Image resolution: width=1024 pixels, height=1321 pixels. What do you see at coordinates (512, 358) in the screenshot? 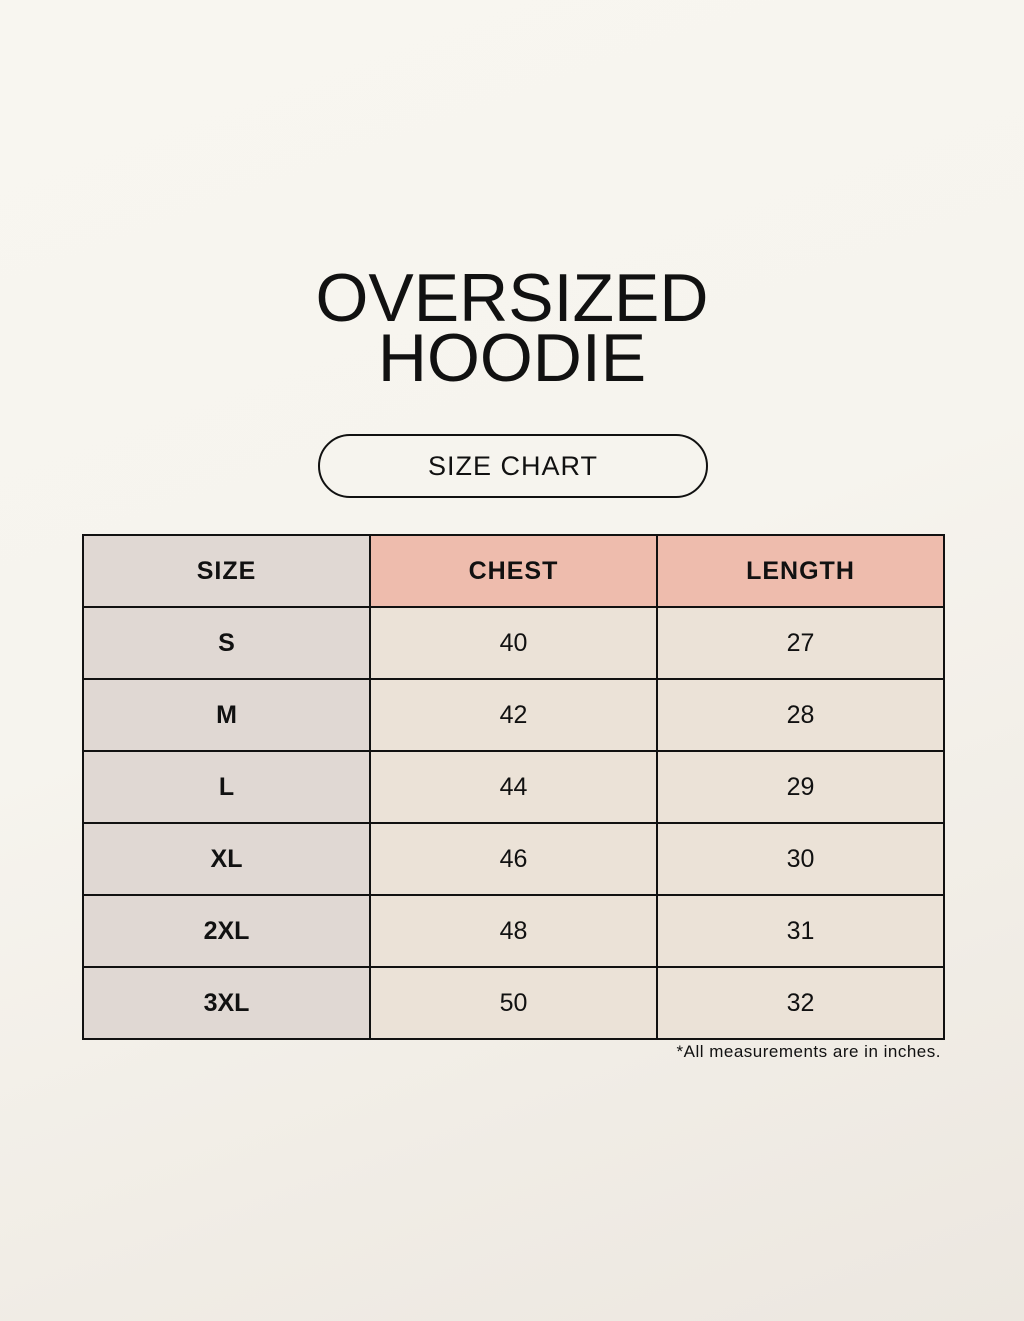
I see `title-line-2: HOODIE` at bounding box center [512, 358].